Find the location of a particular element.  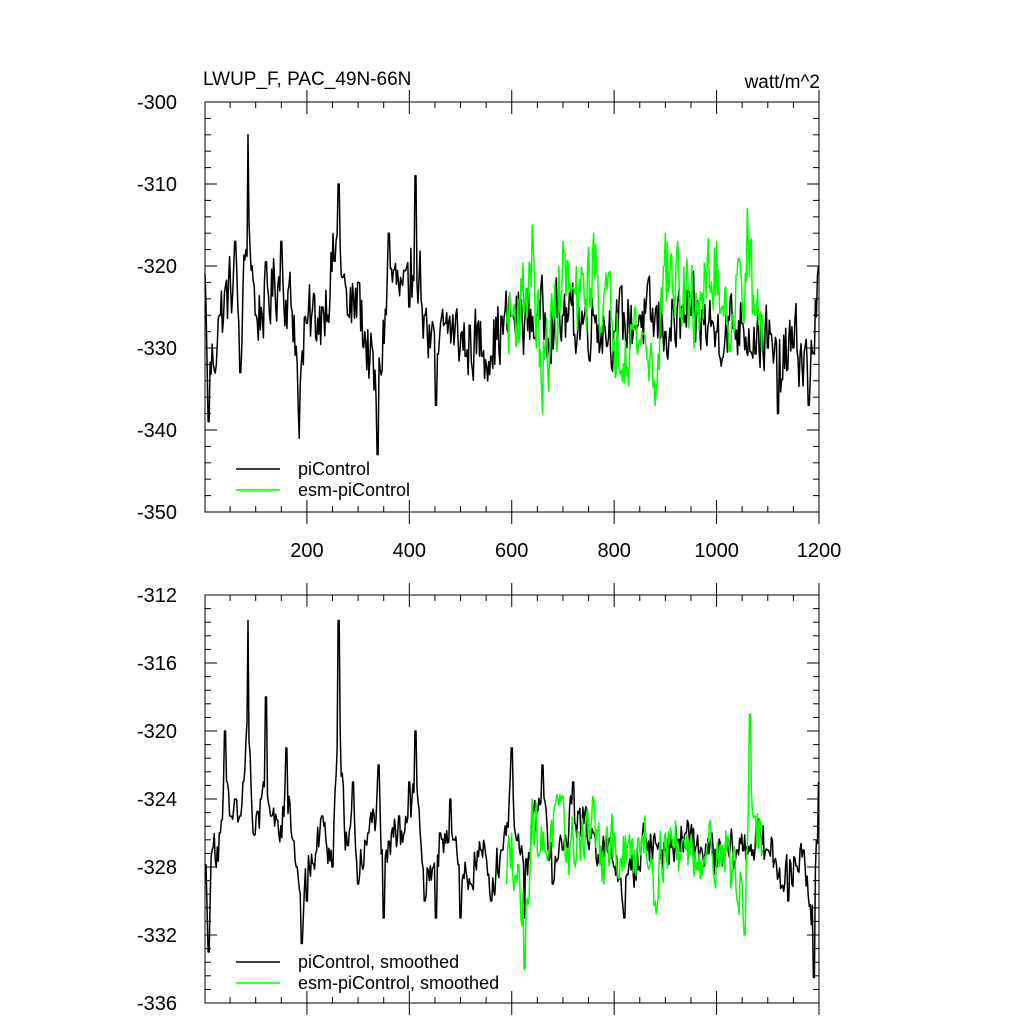

x-tick-label: 400 is located at coordinates (409, 551).